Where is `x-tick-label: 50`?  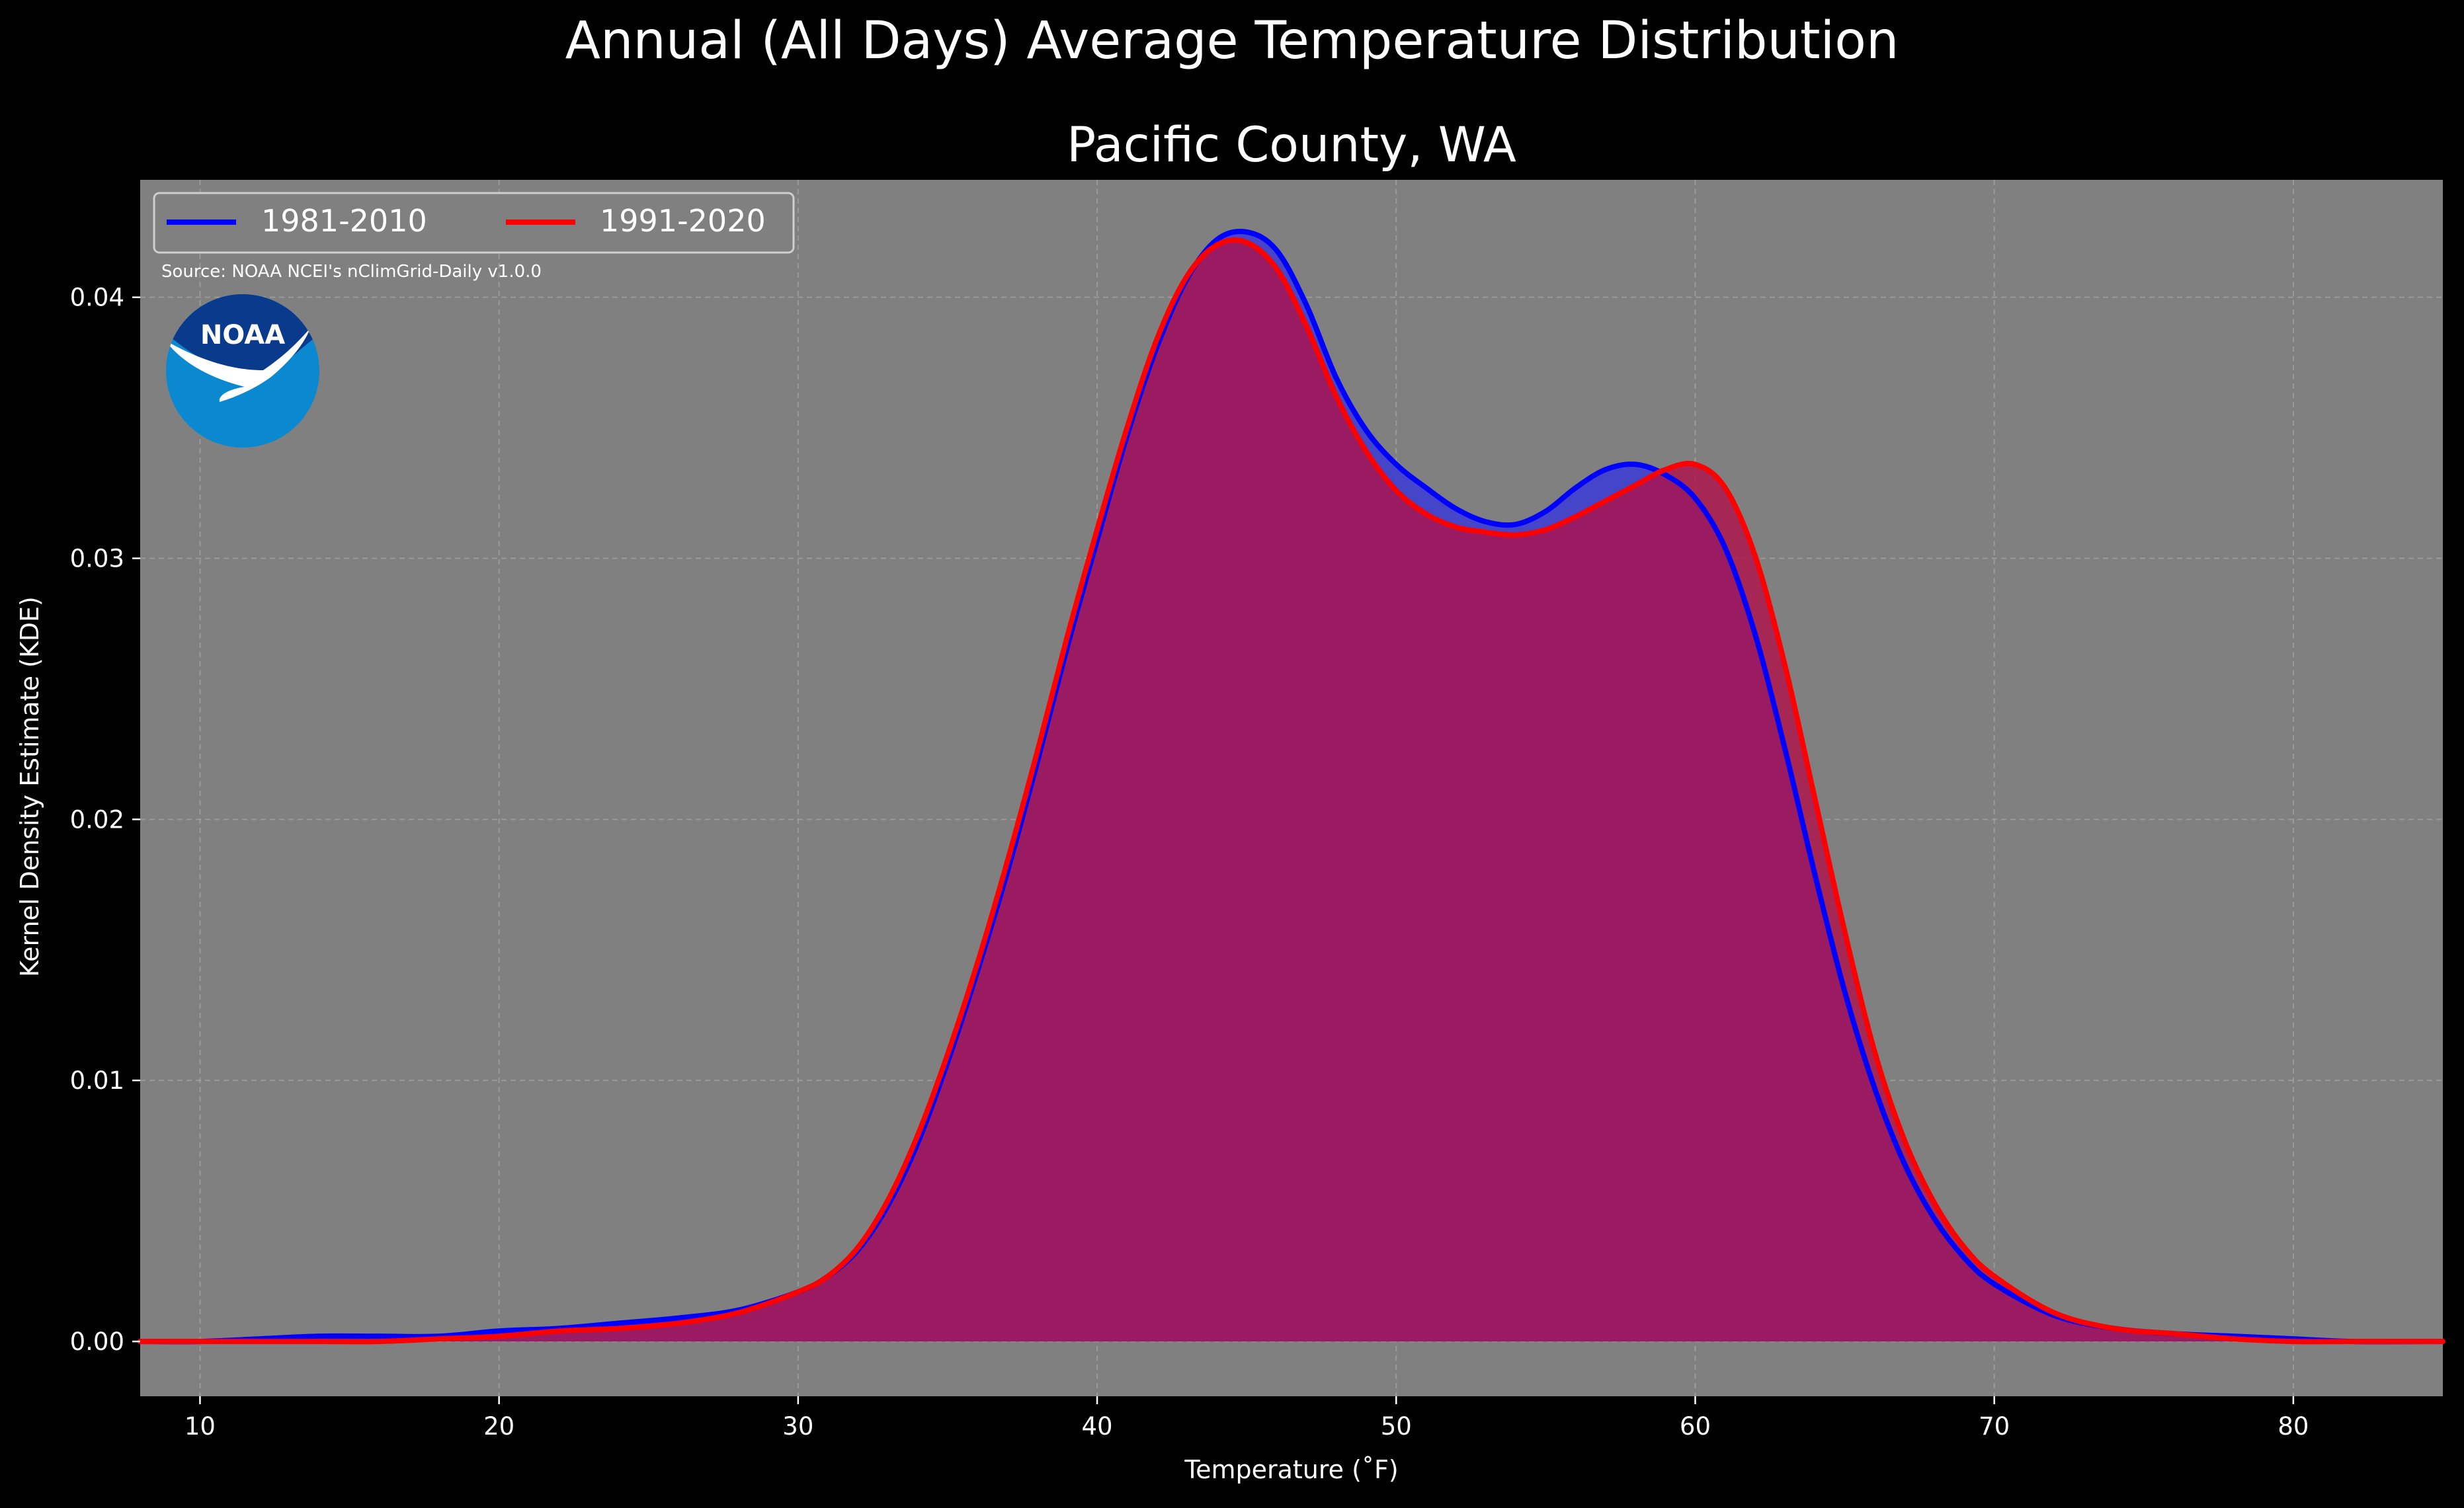
x-tick-label: 50 is located at coordinates (1397, 1426).